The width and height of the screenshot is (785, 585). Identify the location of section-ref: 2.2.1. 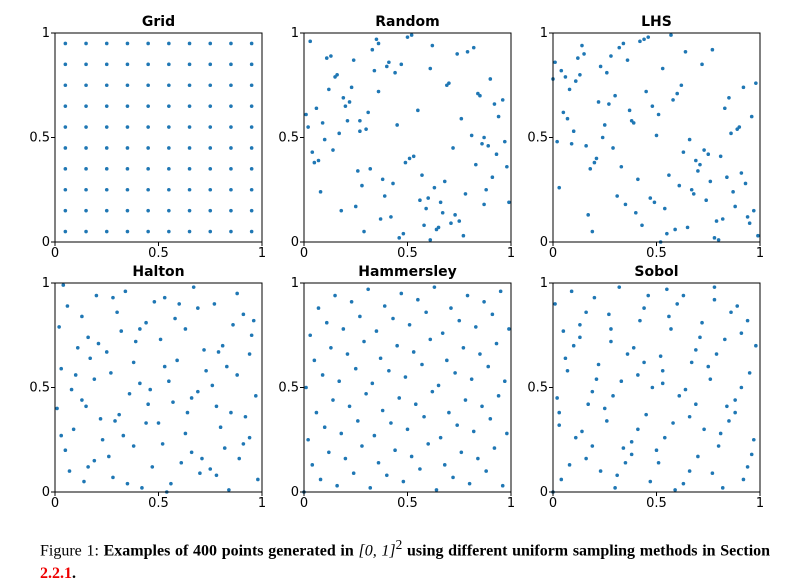
(56, 574).